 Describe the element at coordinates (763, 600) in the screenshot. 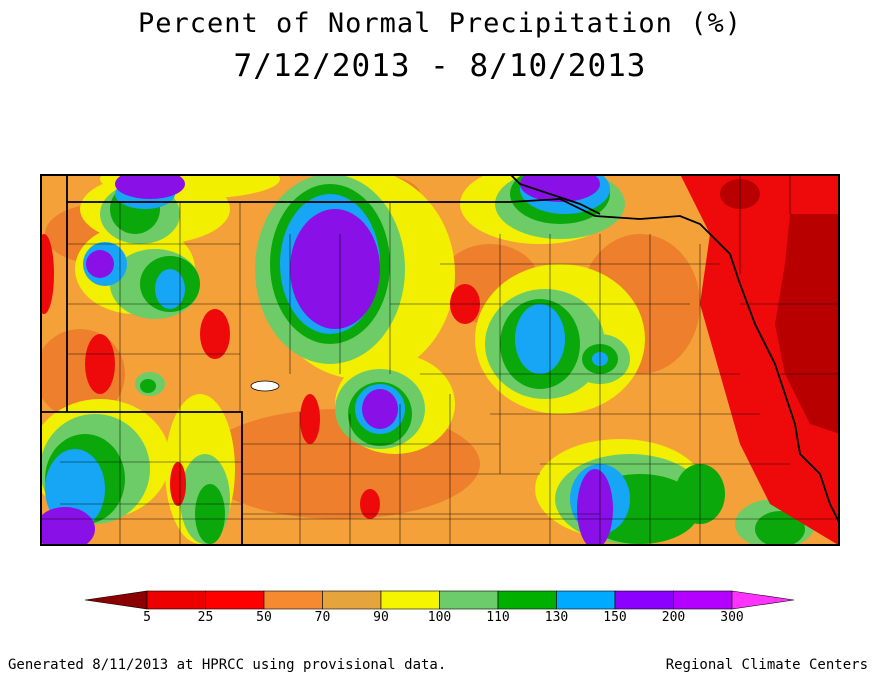

I see `legend-arrow-high` at that location.